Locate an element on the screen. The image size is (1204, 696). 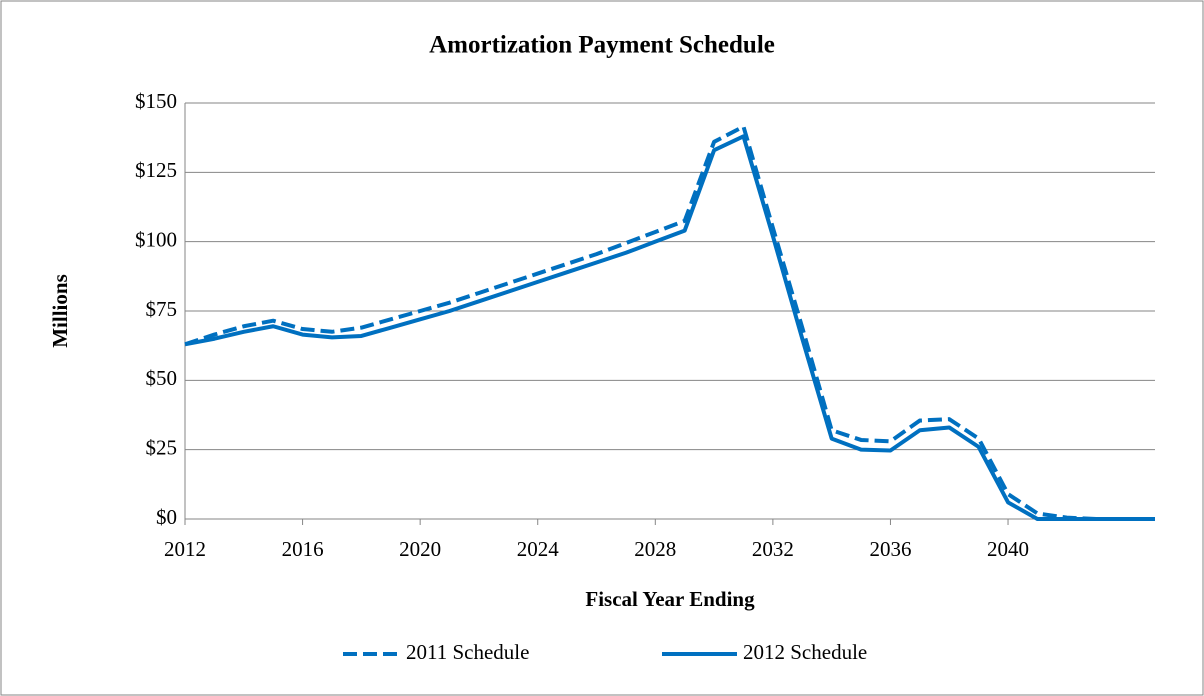
x-tick-label: 2012 is located at coordinates (185, 549).